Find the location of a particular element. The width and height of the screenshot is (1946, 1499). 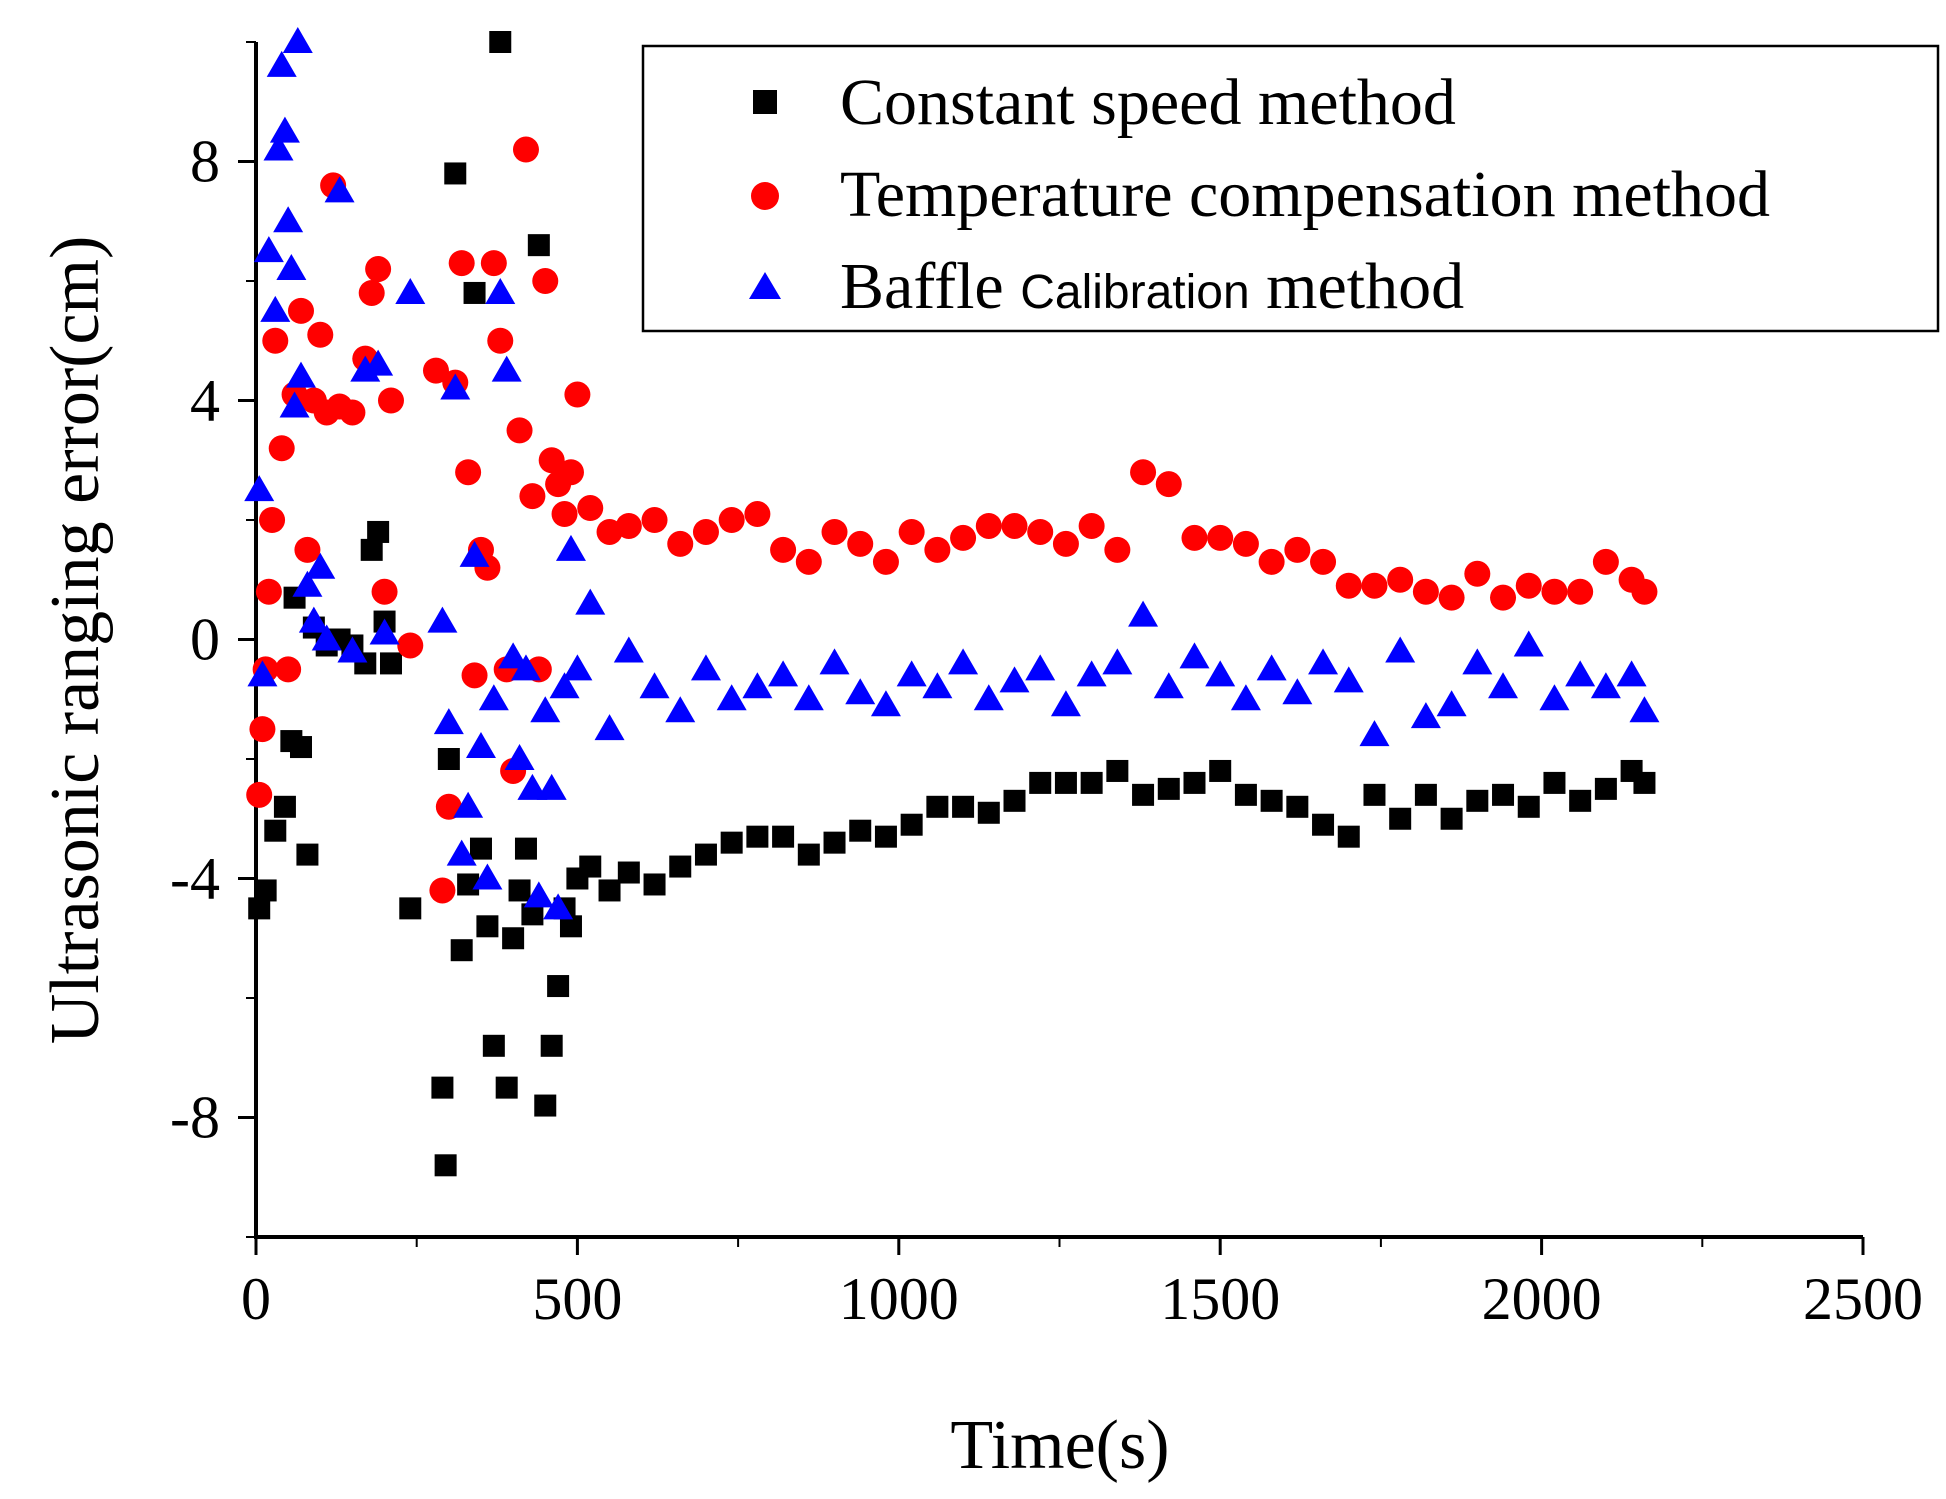

legend-label-temperature: Temperature compensation method is located at coordinates (1305, 194).